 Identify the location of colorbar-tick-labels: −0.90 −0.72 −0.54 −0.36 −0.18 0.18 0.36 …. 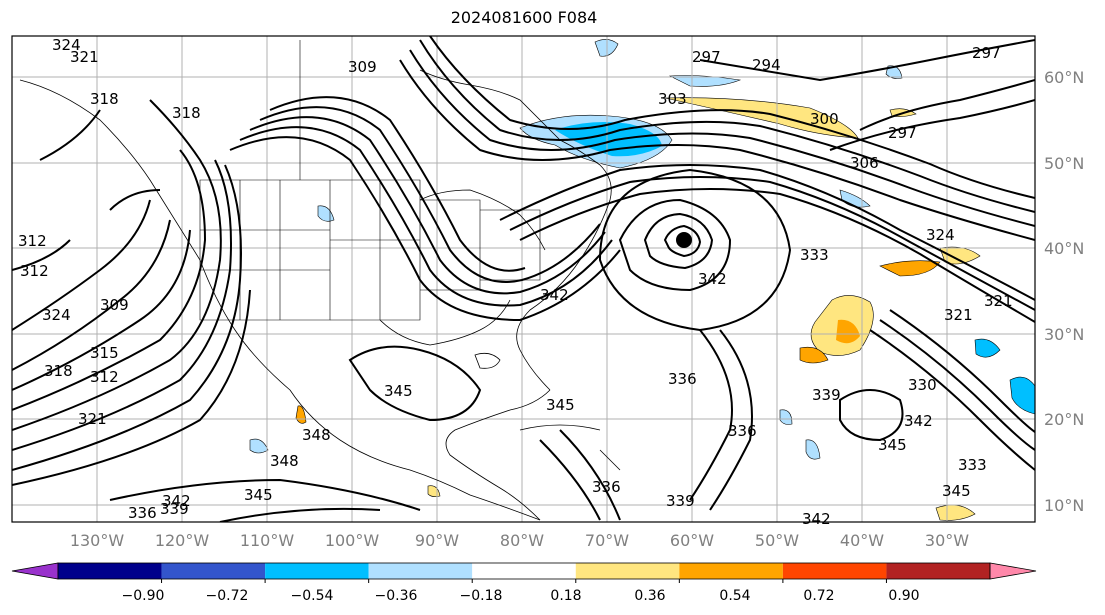
(521, 596).